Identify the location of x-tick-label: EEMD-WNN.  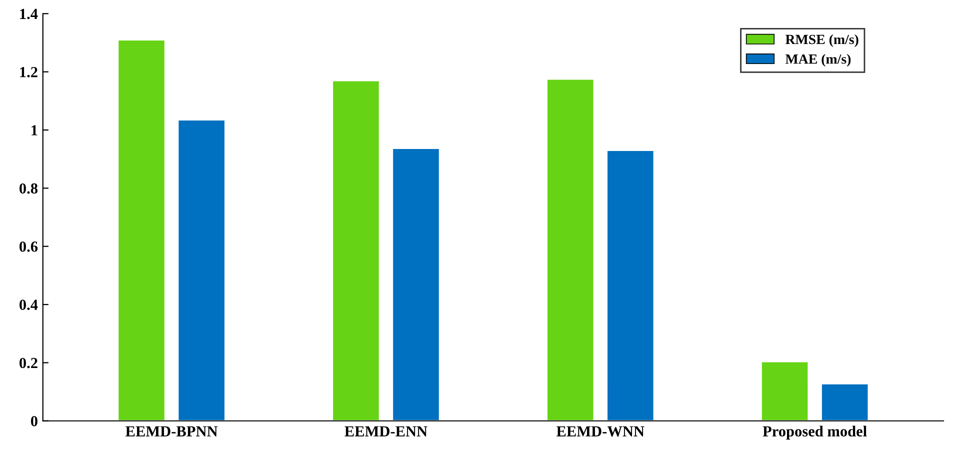
(600, 431).